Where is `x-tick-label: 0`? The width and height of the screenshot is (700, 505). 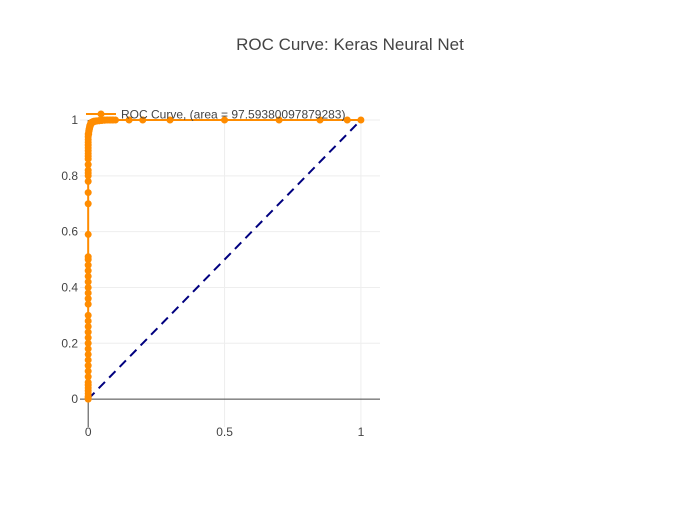 x-tick-label: 0 is located at coordinates (88, 432).